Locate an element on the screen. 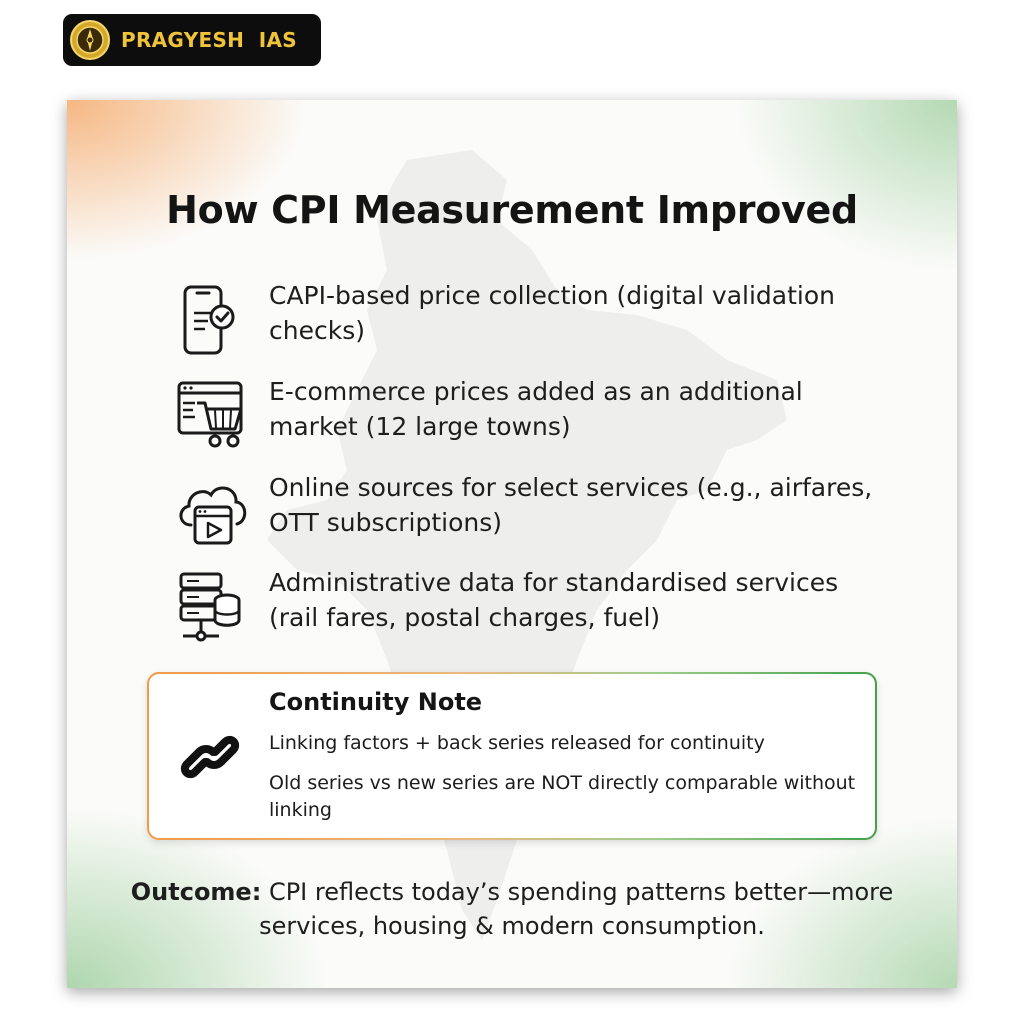 This screenshot has height=1024, width=1024. outcome-label: Outcome: is located at coordinates (196, 892).